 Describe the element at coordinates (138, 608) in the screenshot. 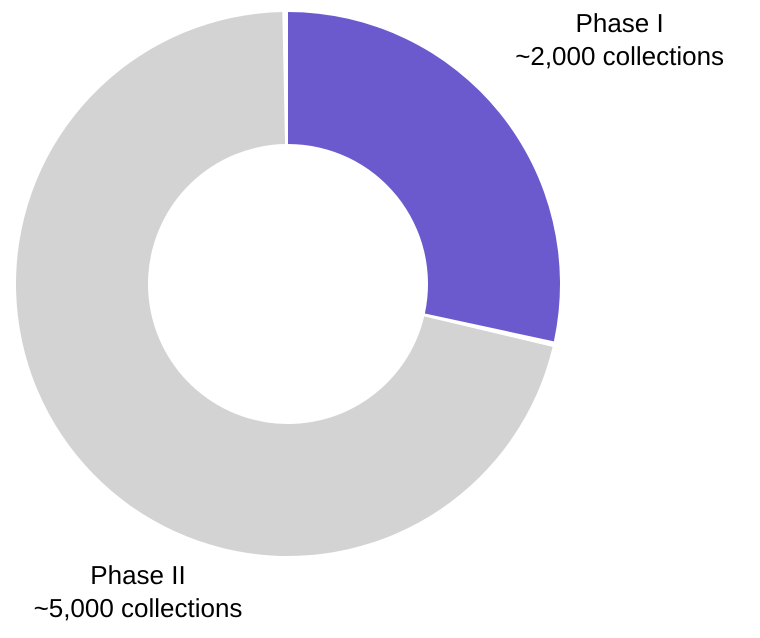

I see `data-label: ~5,000 collections` at that location.